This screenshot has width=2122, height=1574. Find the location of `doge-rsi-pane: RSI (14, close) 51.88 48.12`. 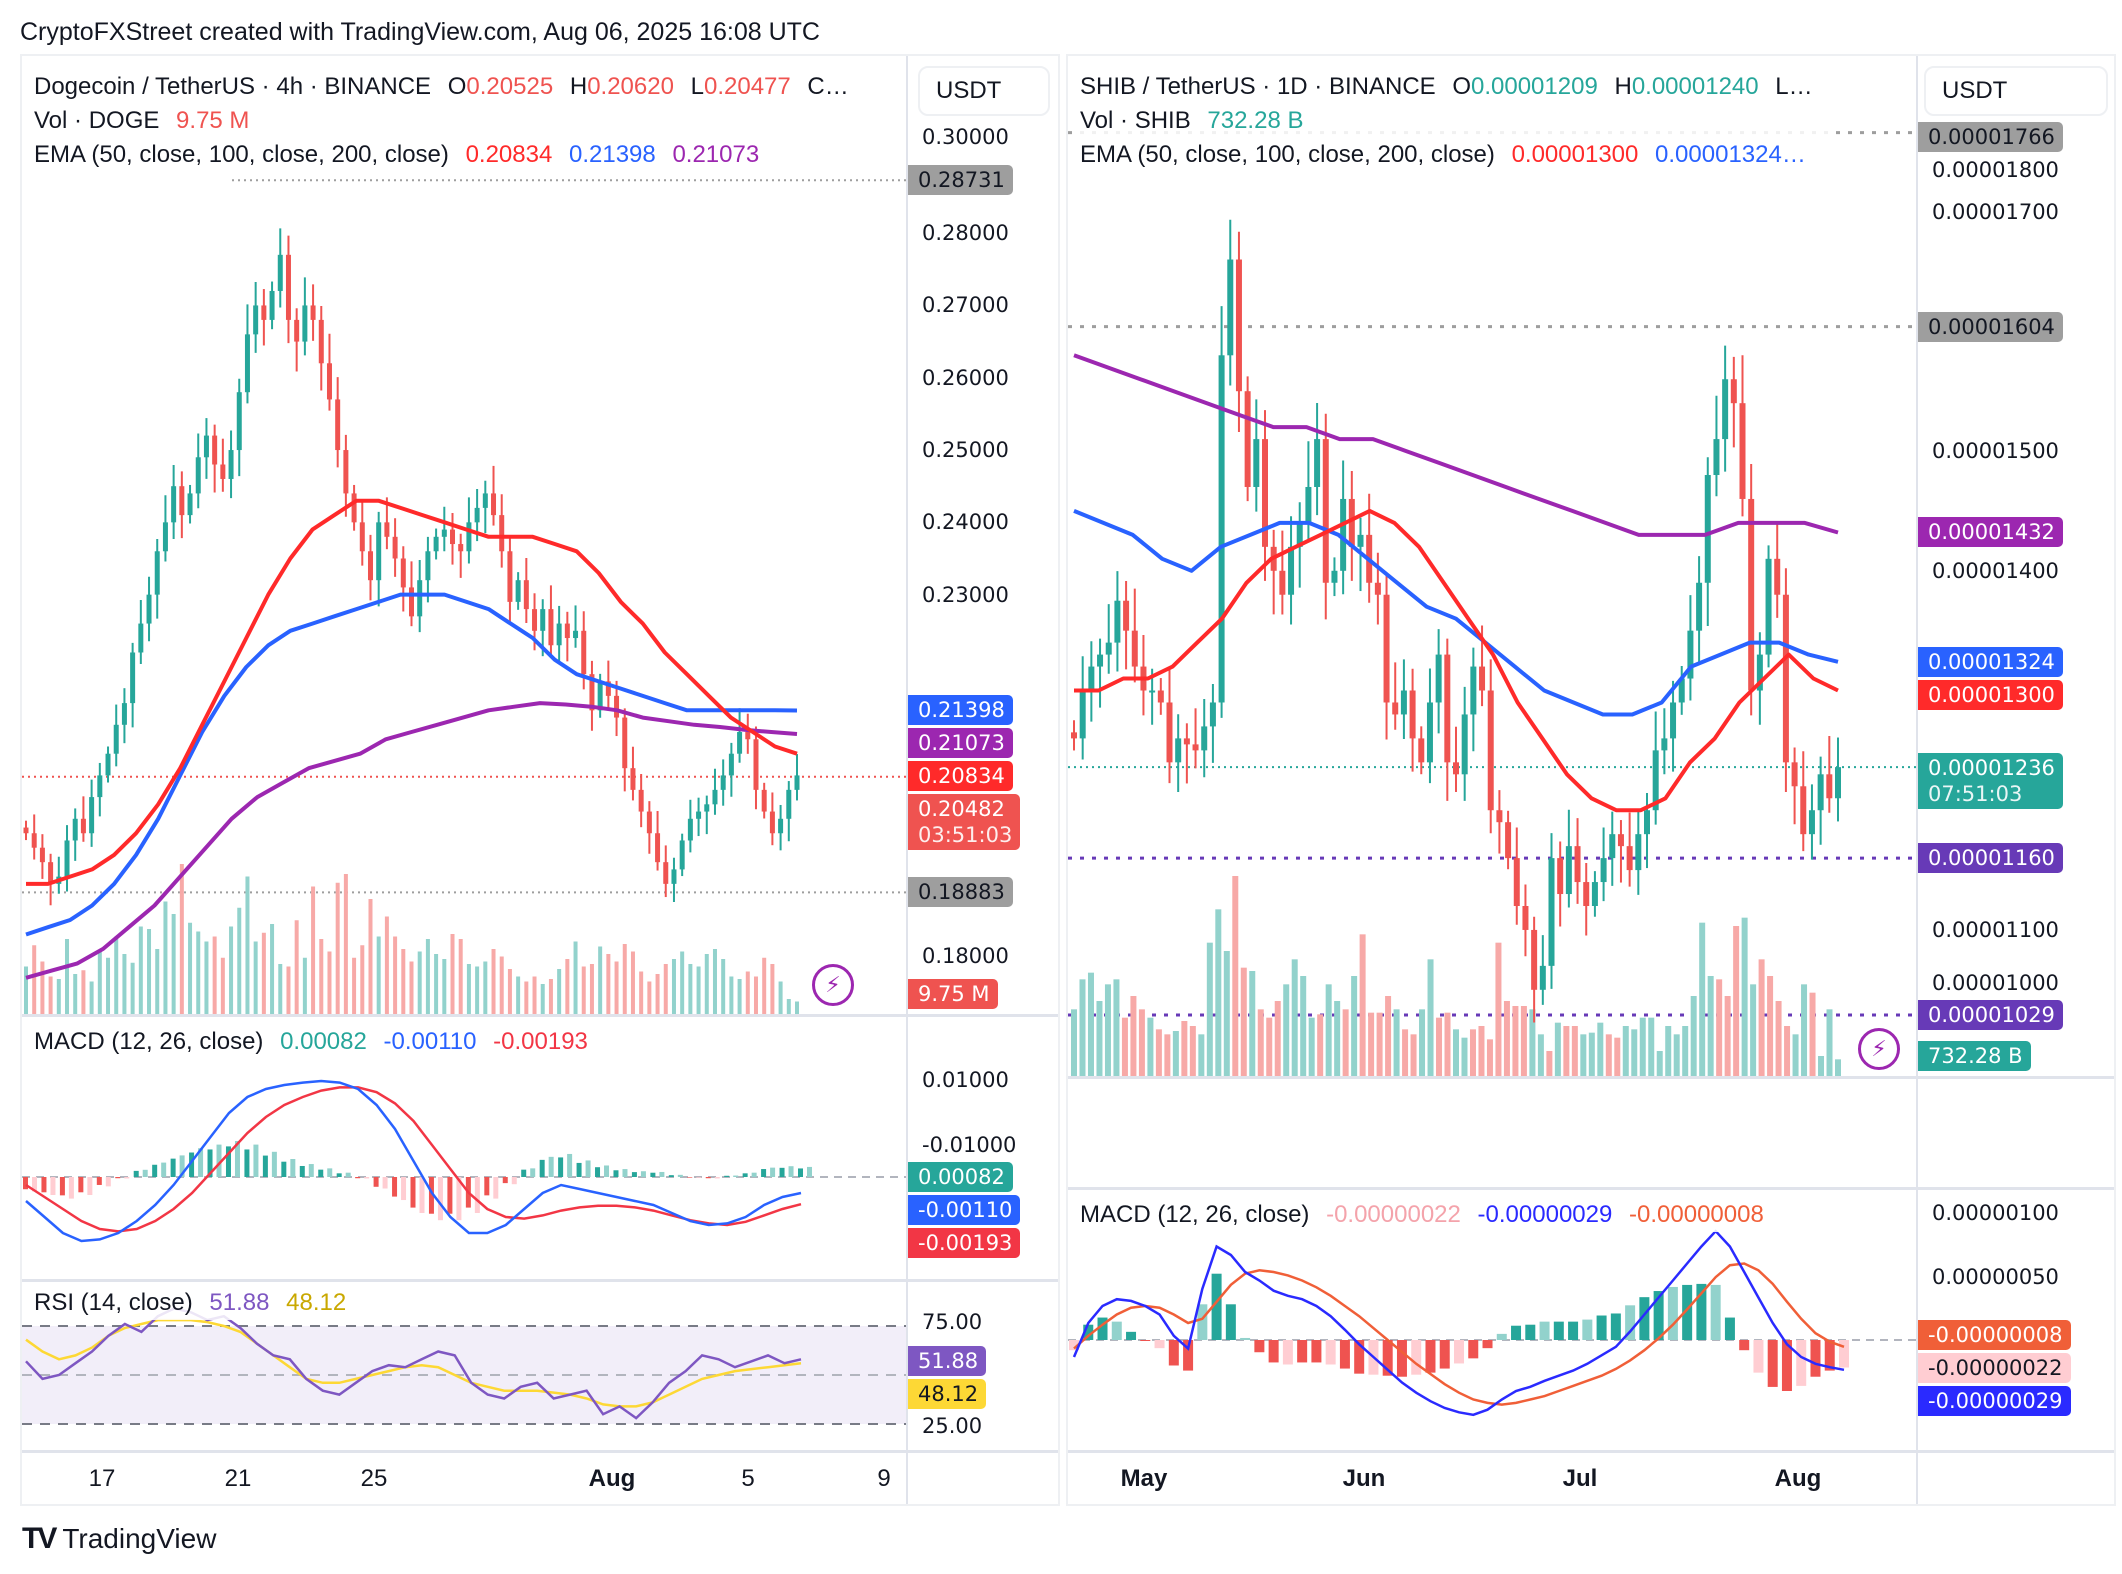

doge-rsi-pane: RSI (14, close) 51.88 48.12 is located at coordinates (464, 1366).